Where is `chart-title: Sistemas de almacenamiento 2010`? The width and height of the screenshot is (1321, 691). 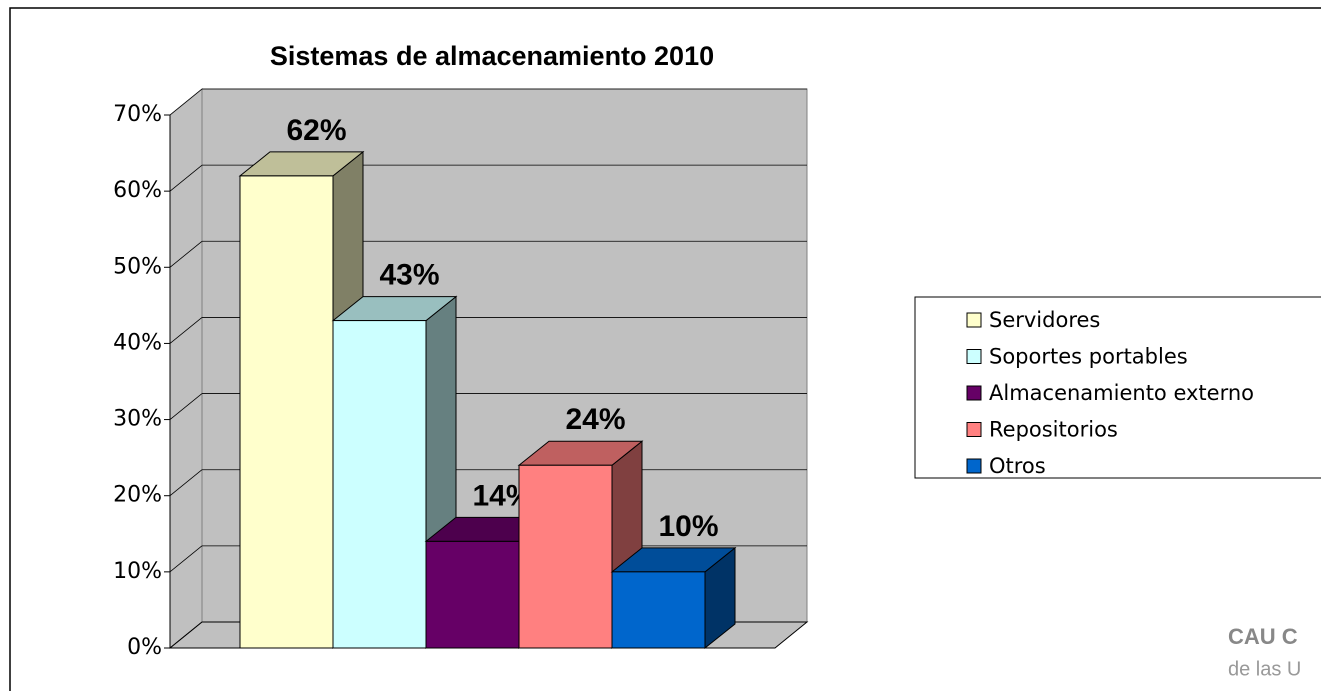 chart-title: Sistemas de almacenamiento 2010 is located at coordinates (492, 56).